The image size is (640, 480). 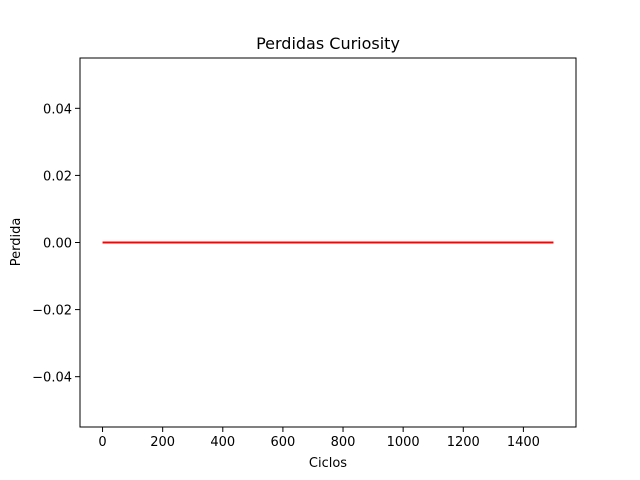 What do you see at coordinates (463, 442) in the screenshot?
I see `x-tick-label: 1200` at bounding box center [463, 442].